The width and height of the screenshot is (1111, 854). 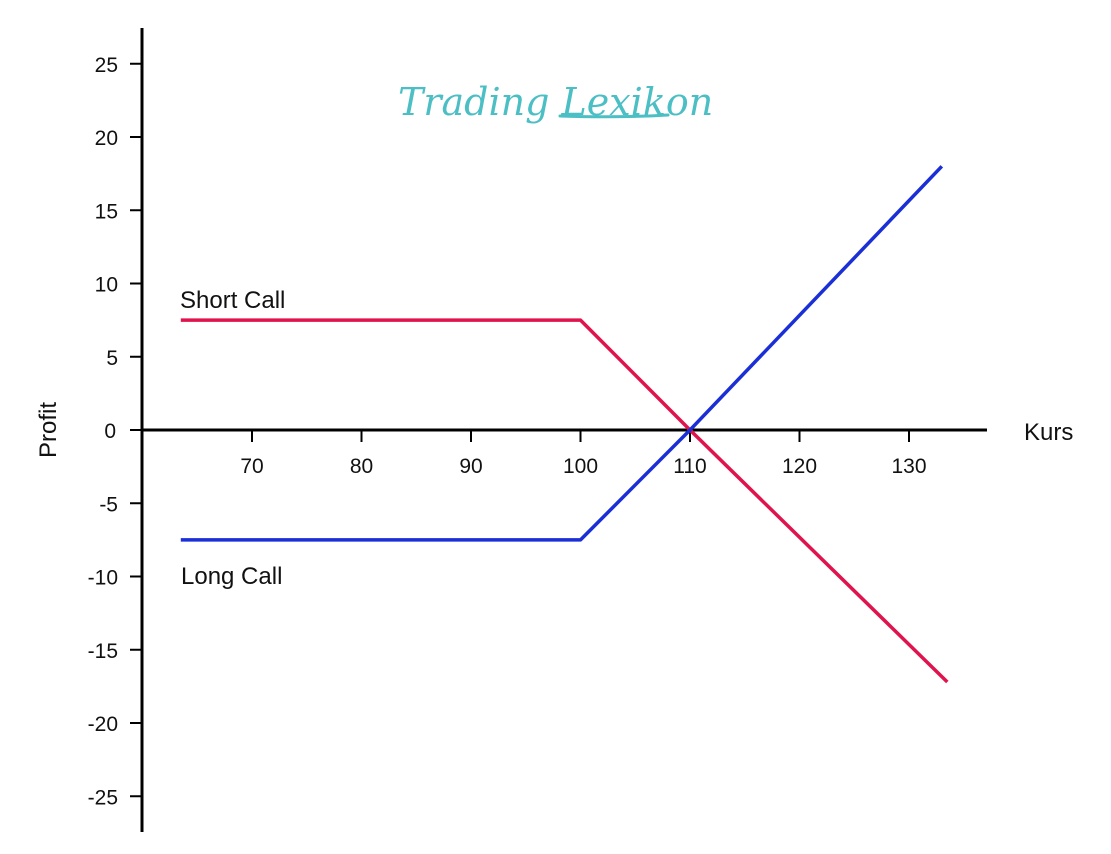 I want to click on long-call-label: Long Call, so click(x=231, y=576).